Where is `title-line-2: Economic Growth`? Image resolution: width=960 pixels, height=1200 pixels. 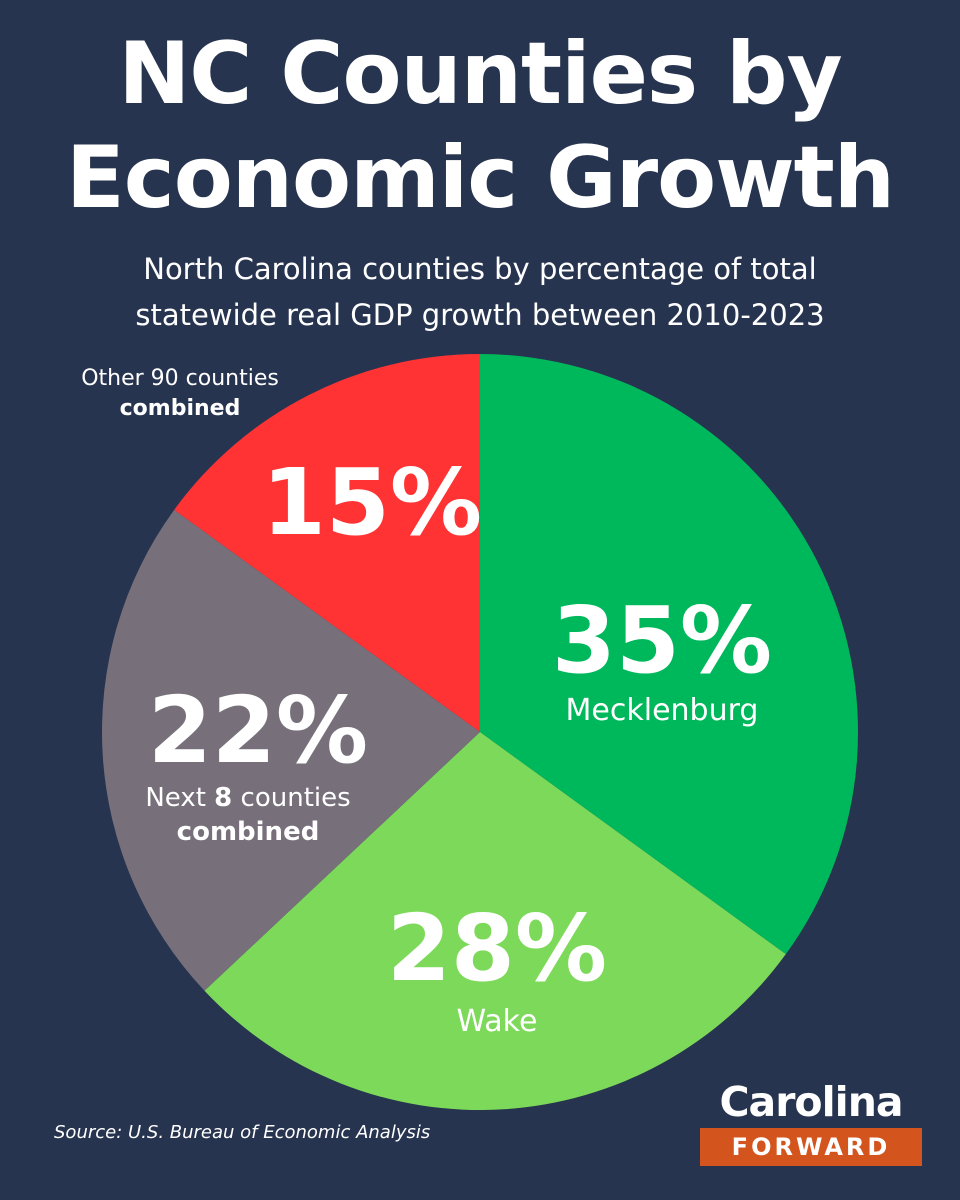 title-line-2: Economic Growth is located at coordinates (480, 178).